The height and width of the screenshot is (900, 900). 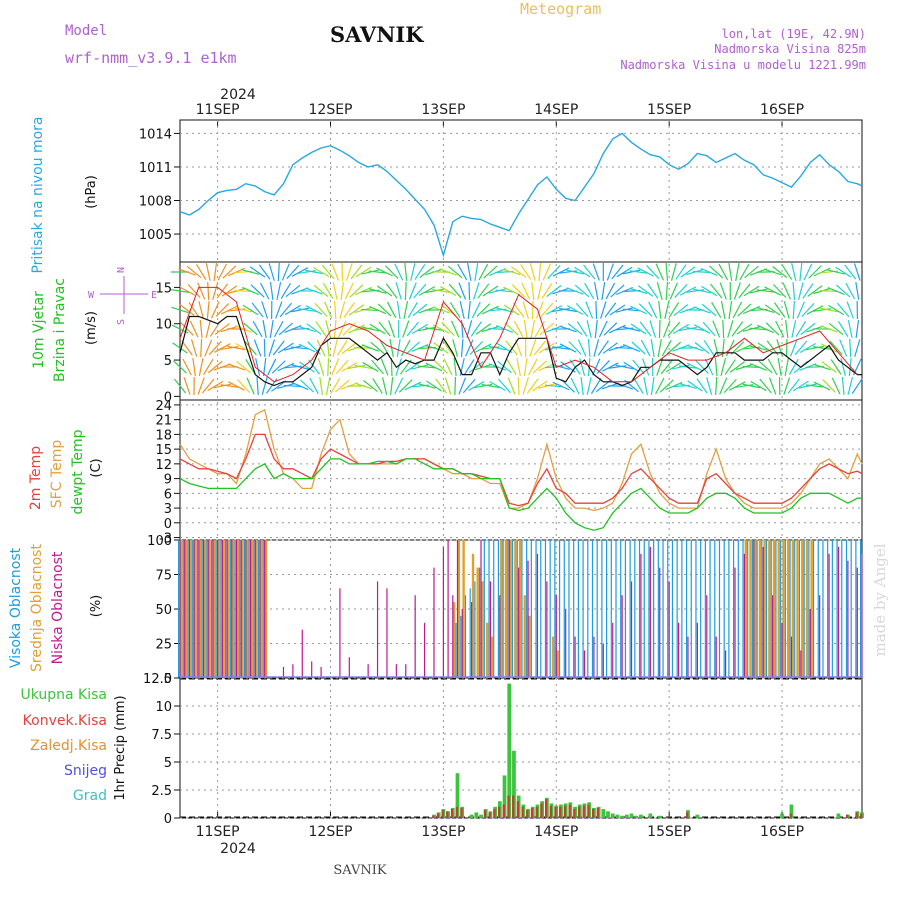 What do you see at coordinates (790, 49) in the screenshot?
I see `elevation-label: Nadmorska Visina 825m` at bounding box center [790, 49].